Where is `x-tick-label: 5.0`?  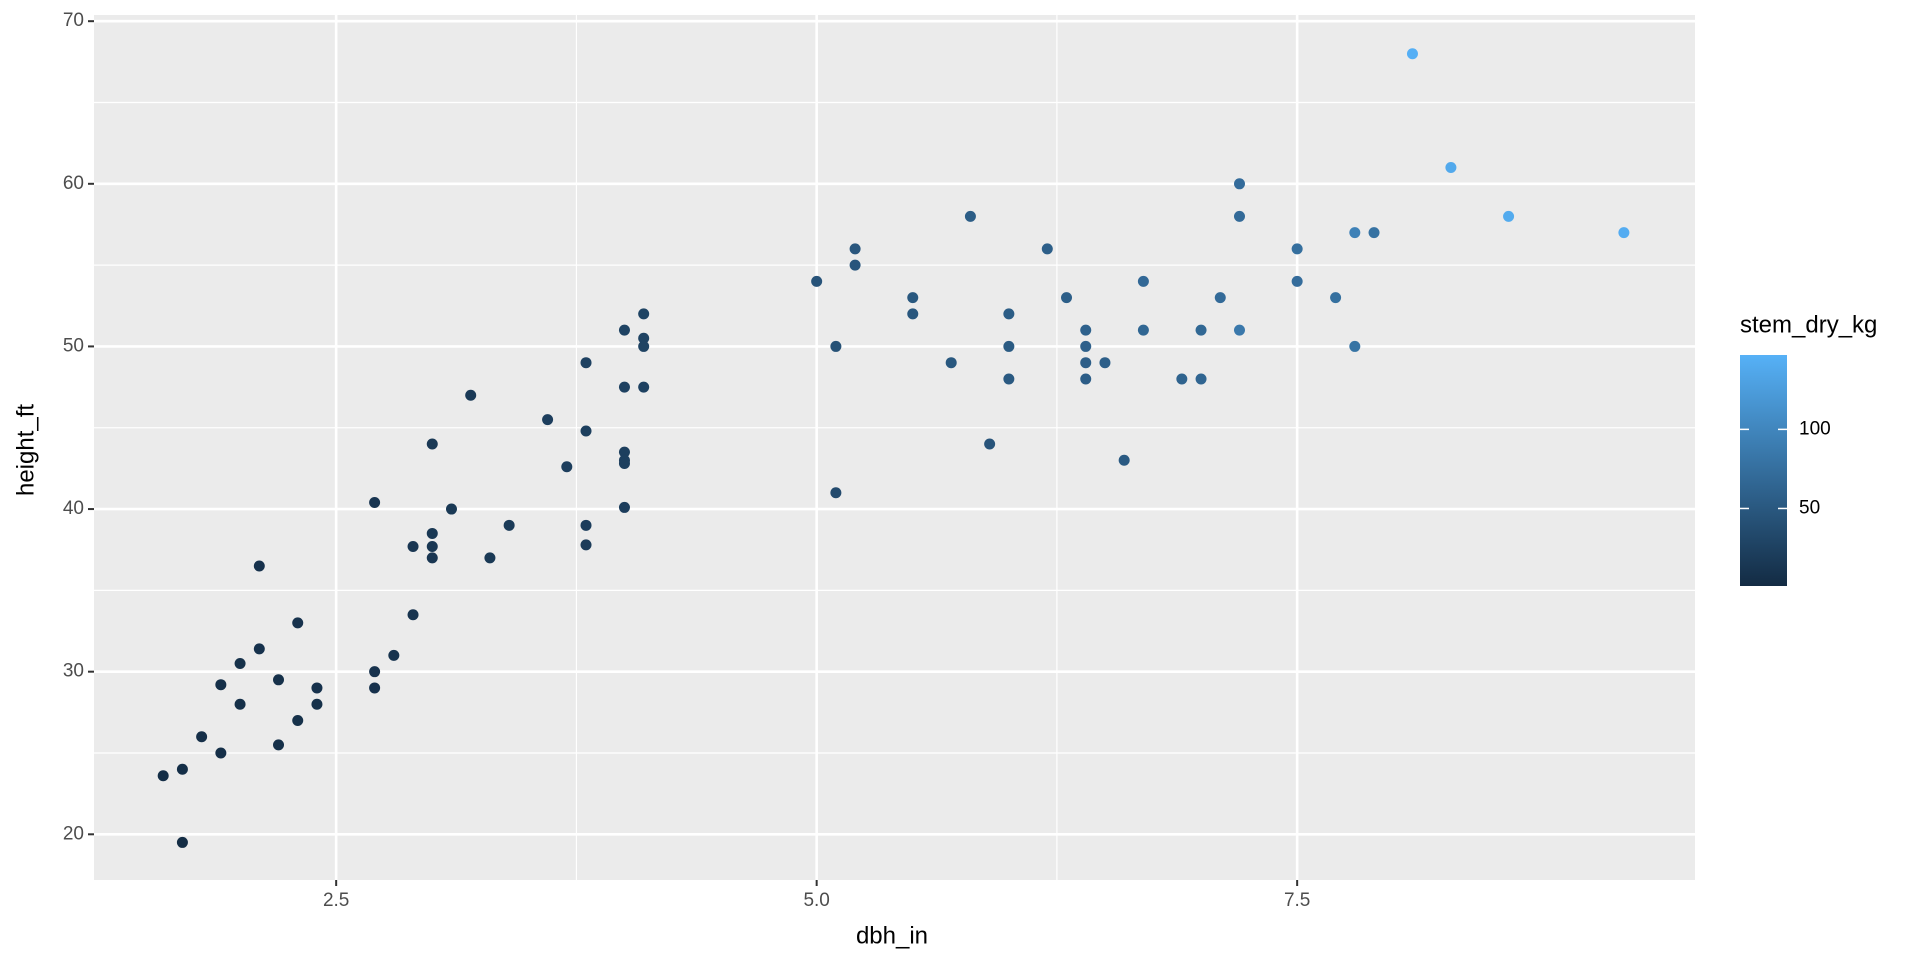 x-tick-label: 5.0 is located at coordinates (816, 900).